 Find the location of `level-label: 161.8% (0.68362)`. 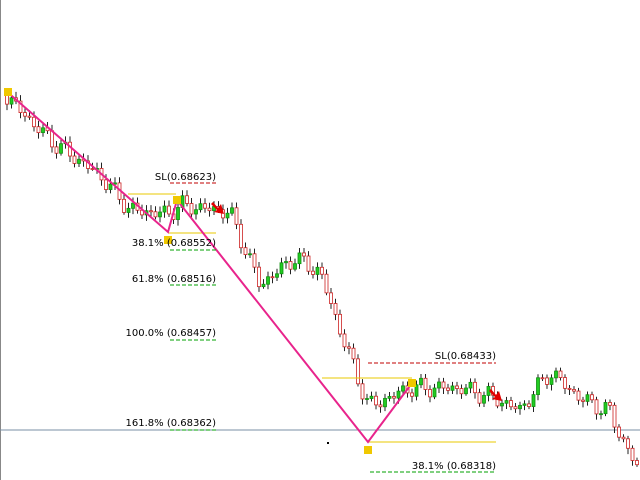

level-label: 161.8% (0.68362) is located at coordinates (171, 423).